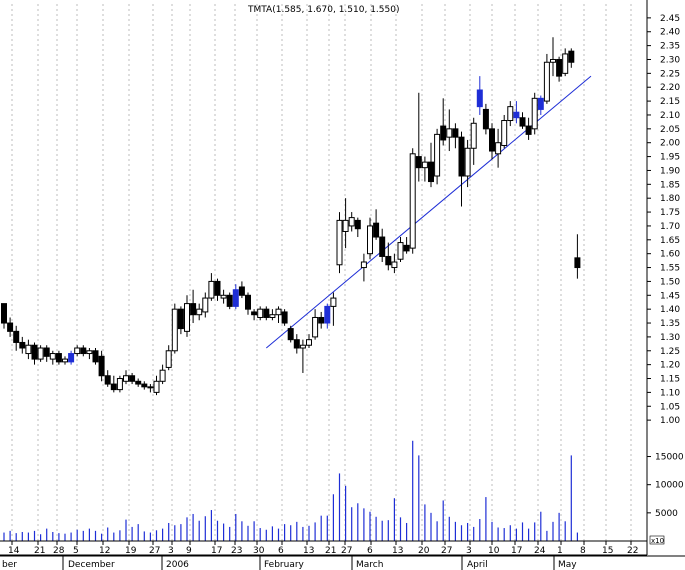 This screenshot has width=685, height=570. What do you see at coordinates (670, 199) in the screenshot?
I see `price-tick-label: 1.80` at bounding box center [670, 199].